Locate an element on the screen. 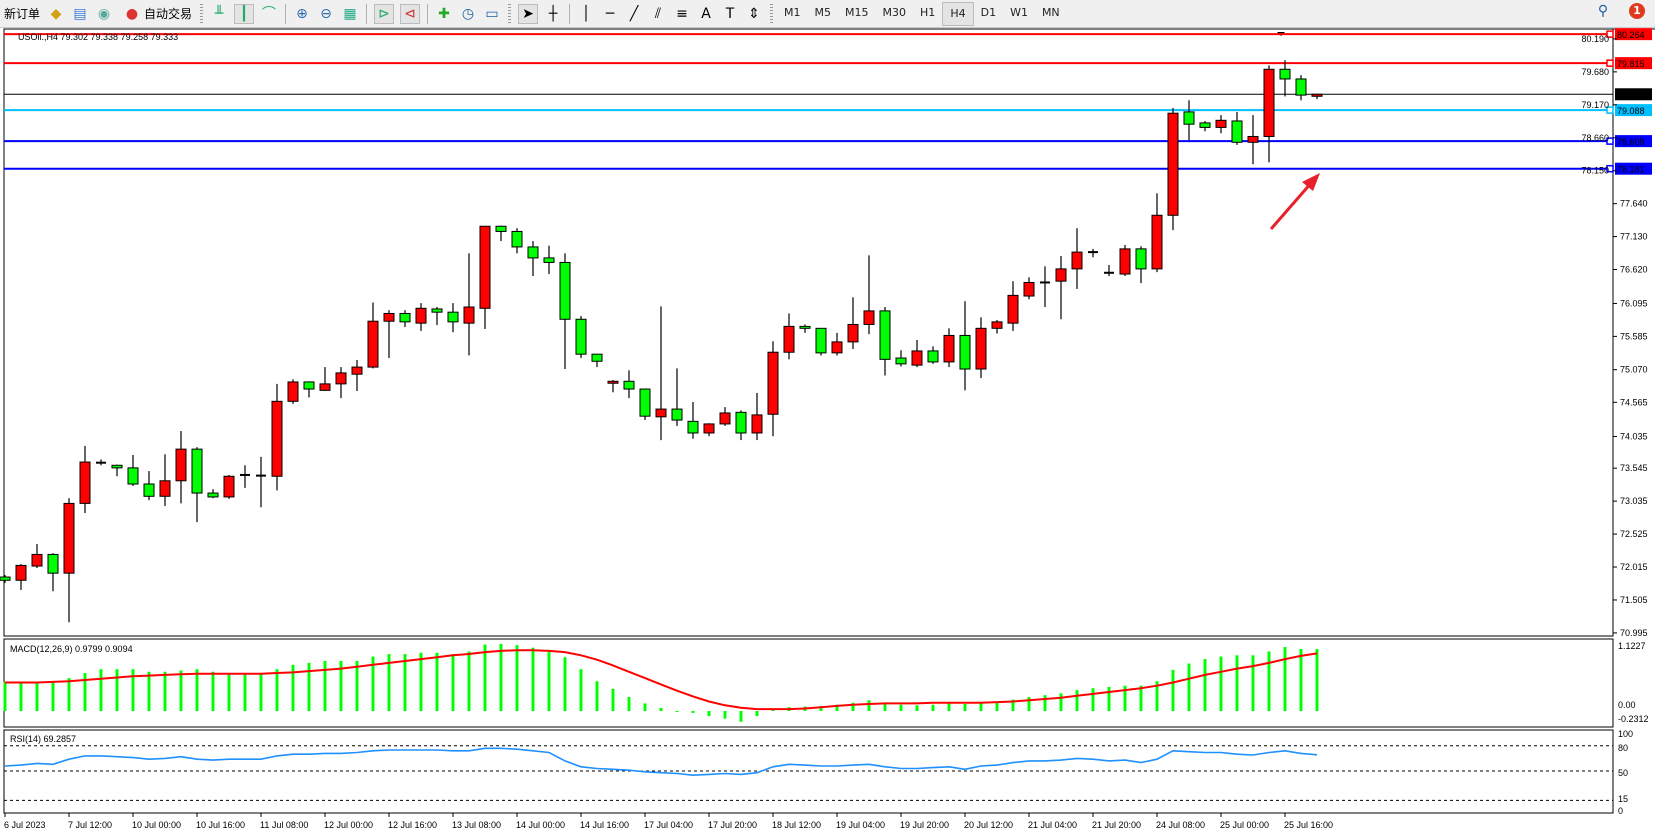 The image size is (1655, 836). vertical-line-icon: │ is located at coordinates (586, 13).